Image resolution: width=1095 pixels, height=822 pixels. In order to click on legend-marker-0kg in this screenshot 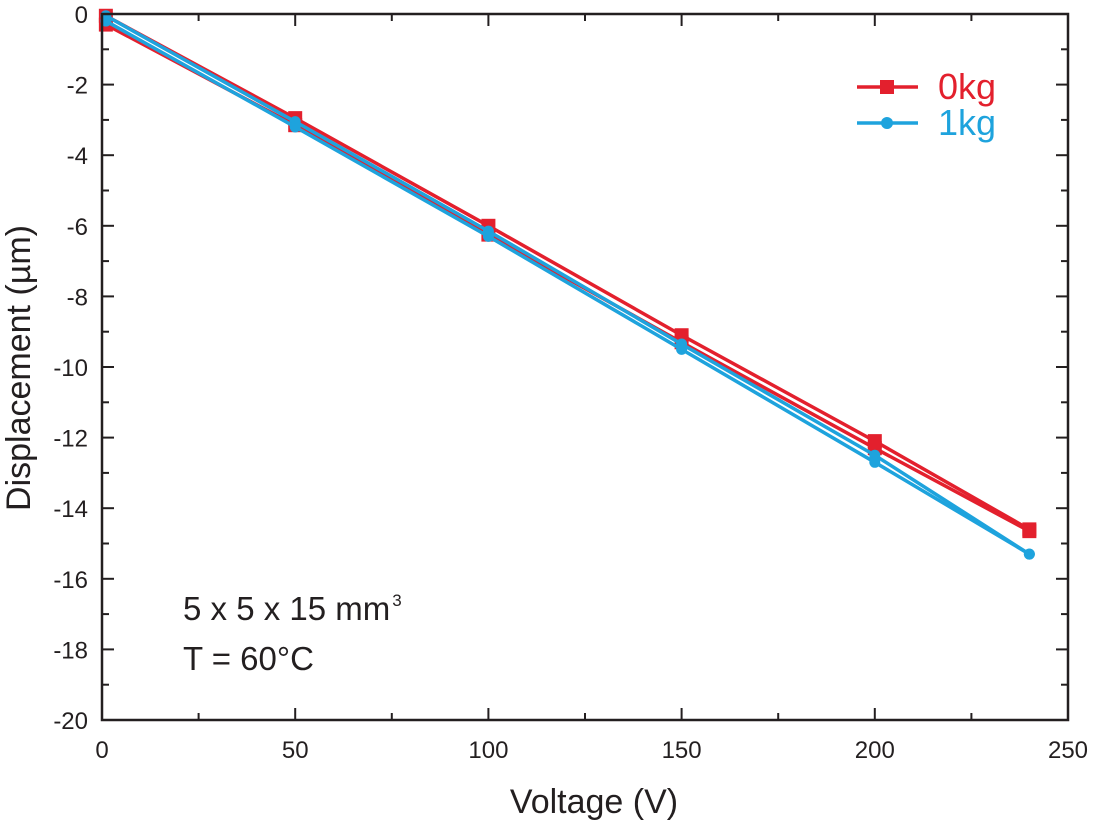, I will do `click(887, 87)`.